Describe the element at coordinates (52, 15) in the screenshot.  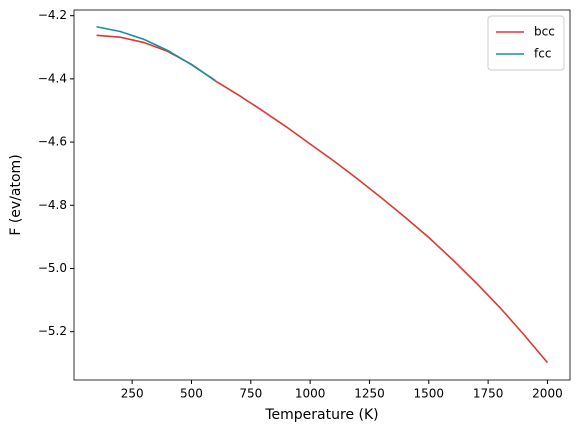
I see `y-tick-label: −4.2` at that location.